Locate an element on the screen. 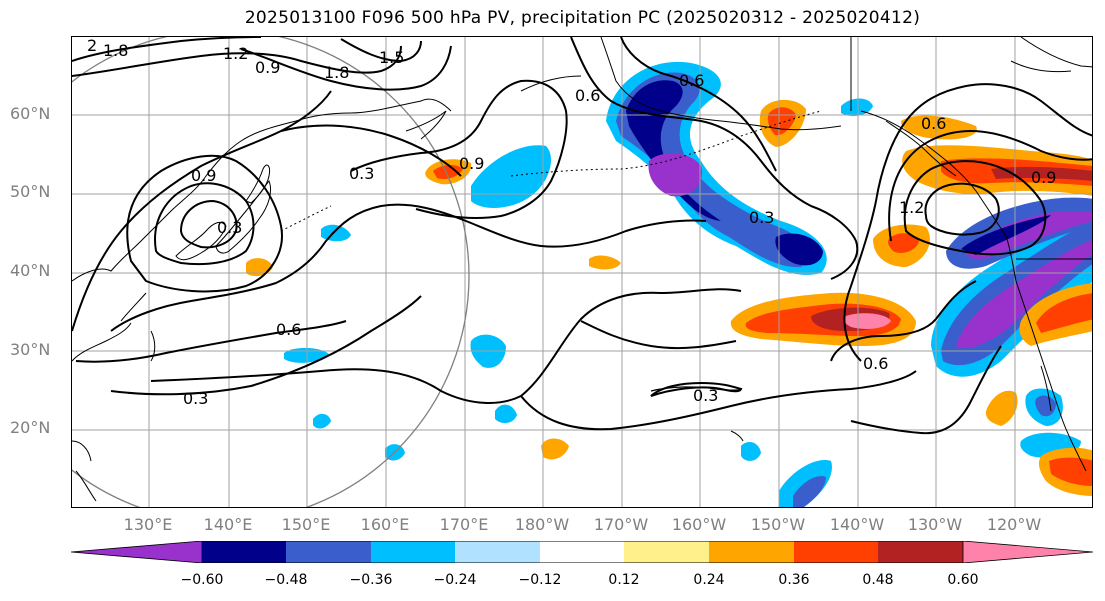  precip-region-baja-inner is located at coordinates (1045, 406).